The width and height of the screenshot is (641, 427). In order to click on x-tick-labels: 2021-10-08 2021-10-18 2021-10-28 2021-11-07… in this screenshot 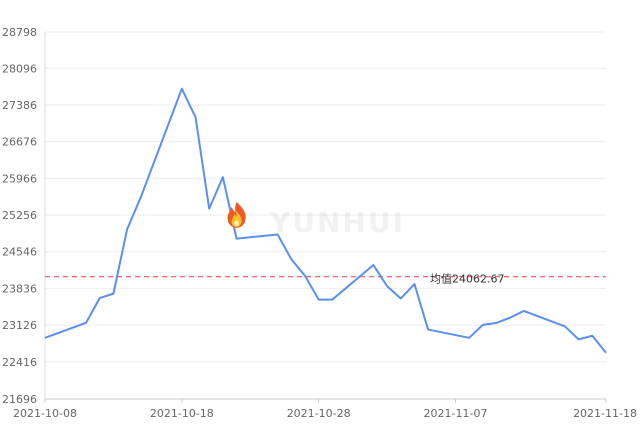, I will do `click(325, 413)`.